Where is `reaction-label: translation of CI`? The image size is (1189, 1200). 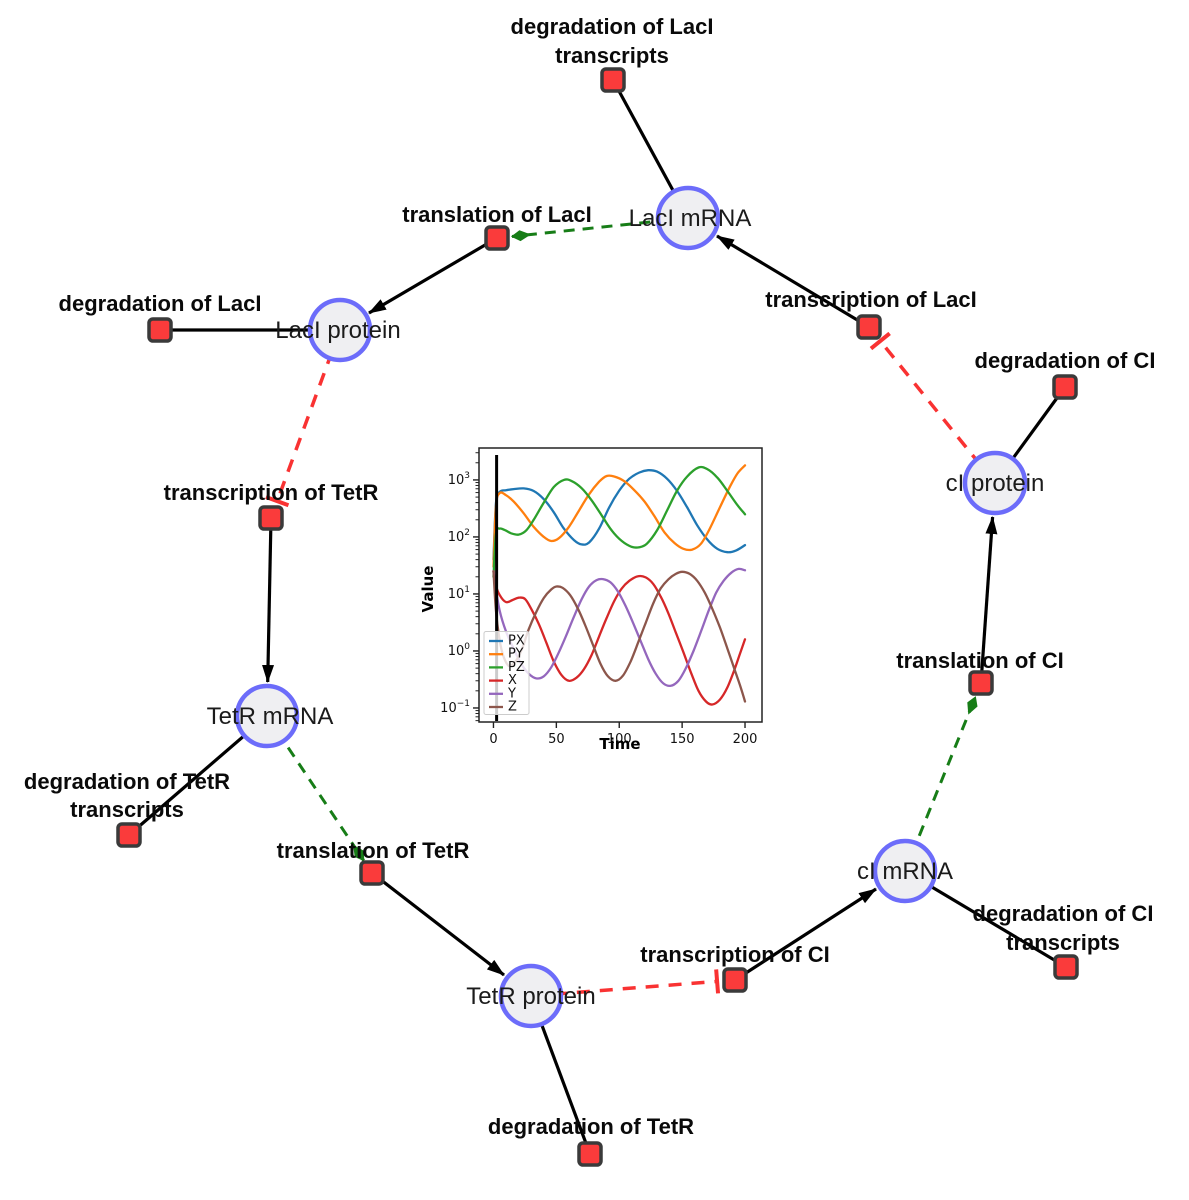
reaction-label: translation of CI is located at coordinates (979, 660).